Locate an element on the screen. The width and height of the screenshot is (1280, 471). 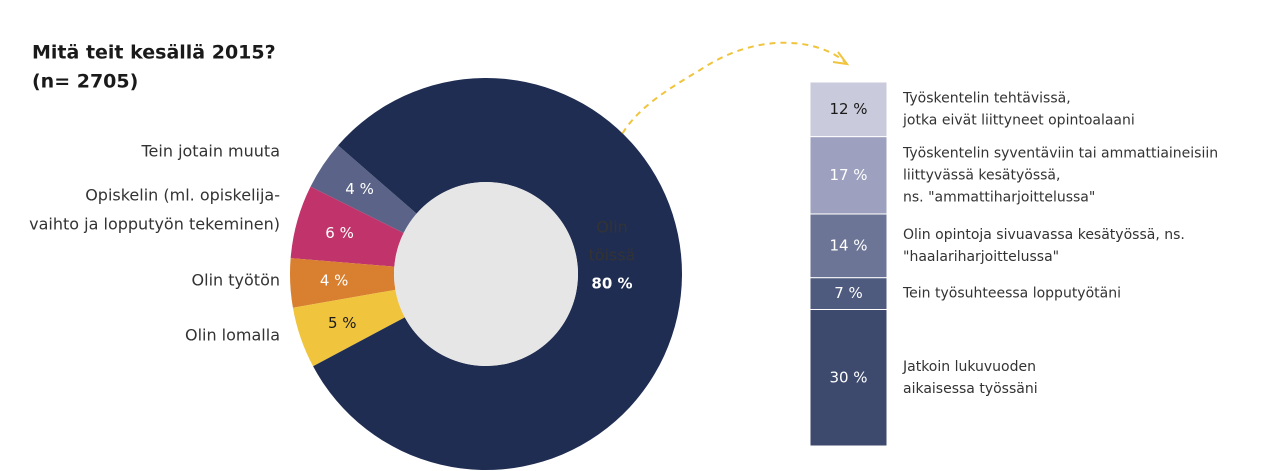
slice-value-label: 80 % is located at coordinates (611, 284).